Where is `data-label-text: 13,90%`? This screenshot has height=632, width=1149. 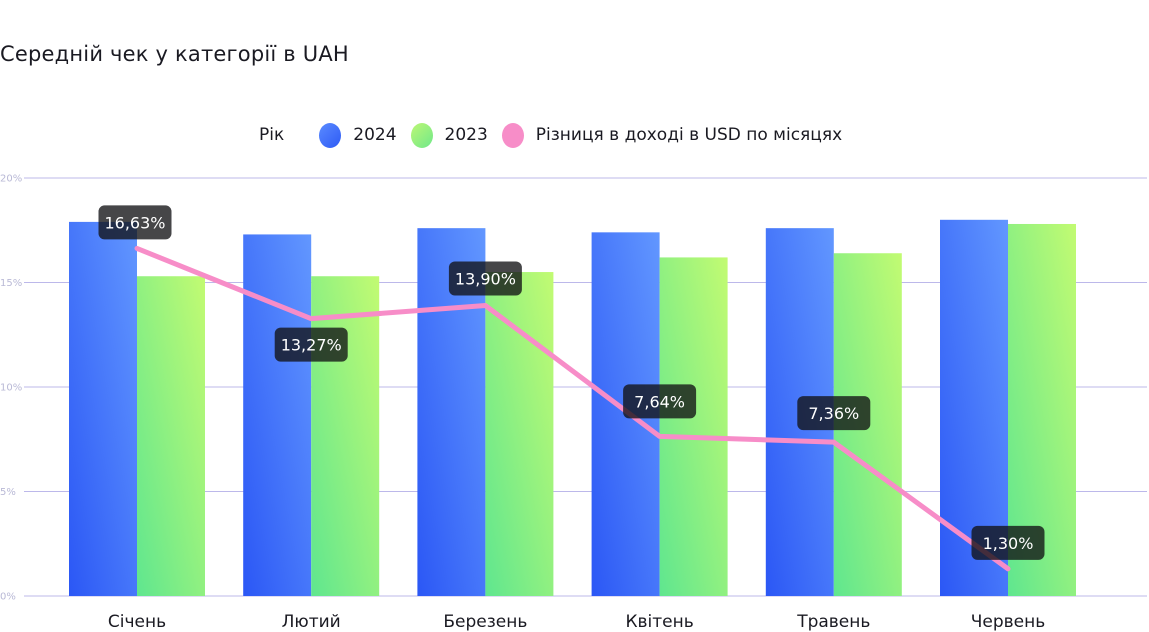 data-label-text: 13,90% is located at coordinates (485, 278).